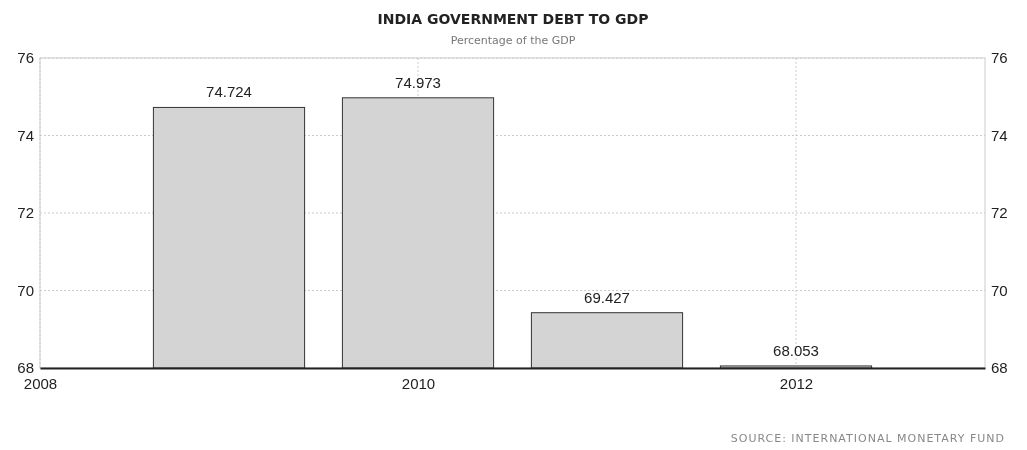 The width and height of the screenshot is (1027, 450). I want to click on chart-subtitle: Percentage of the GDP, so click(513, 40).